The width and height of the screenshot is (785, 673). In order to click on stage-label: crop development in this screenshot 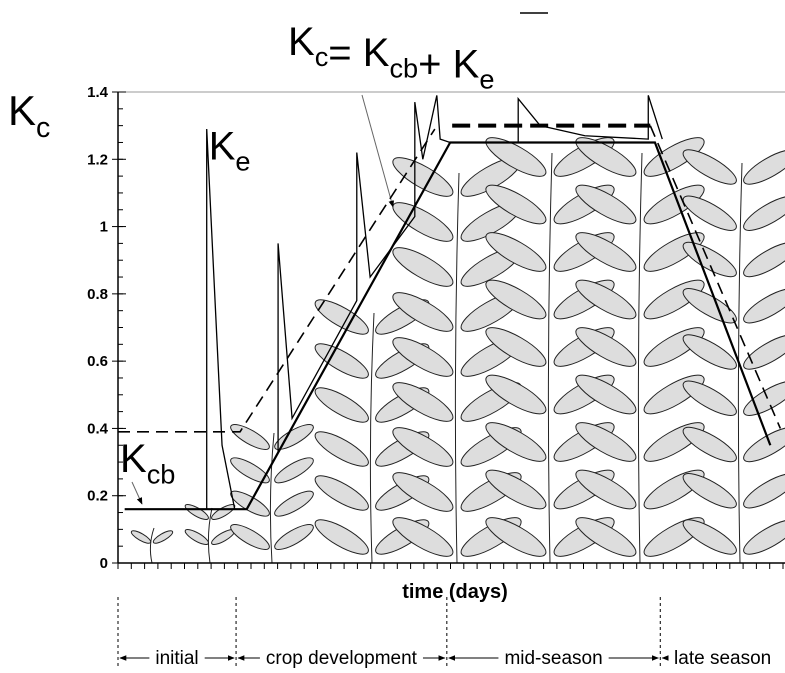, I will do `click(342, 658)`.